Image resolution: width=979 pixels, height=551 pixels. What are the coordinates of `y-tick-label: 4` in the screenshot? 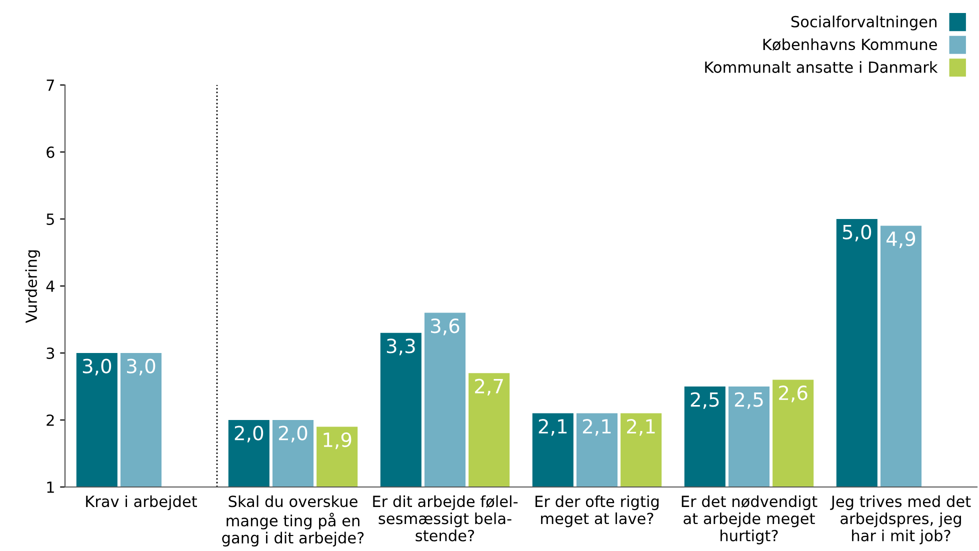 It's located at (50, 286).